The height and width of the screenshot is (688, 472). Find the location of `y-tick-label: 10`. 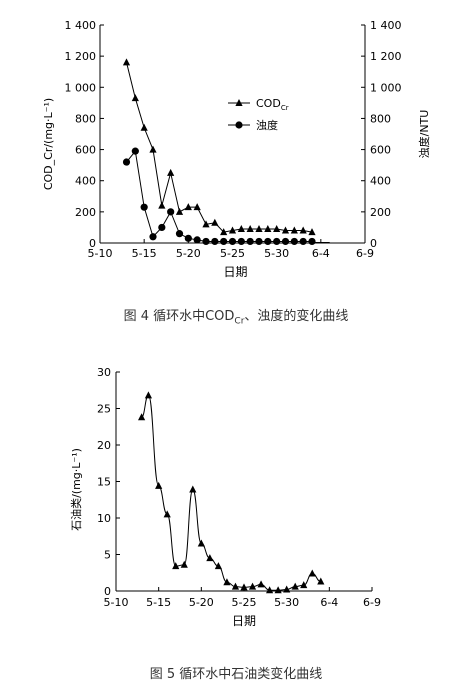

y-tick-label: 10 is located at coordinates (104, 518).